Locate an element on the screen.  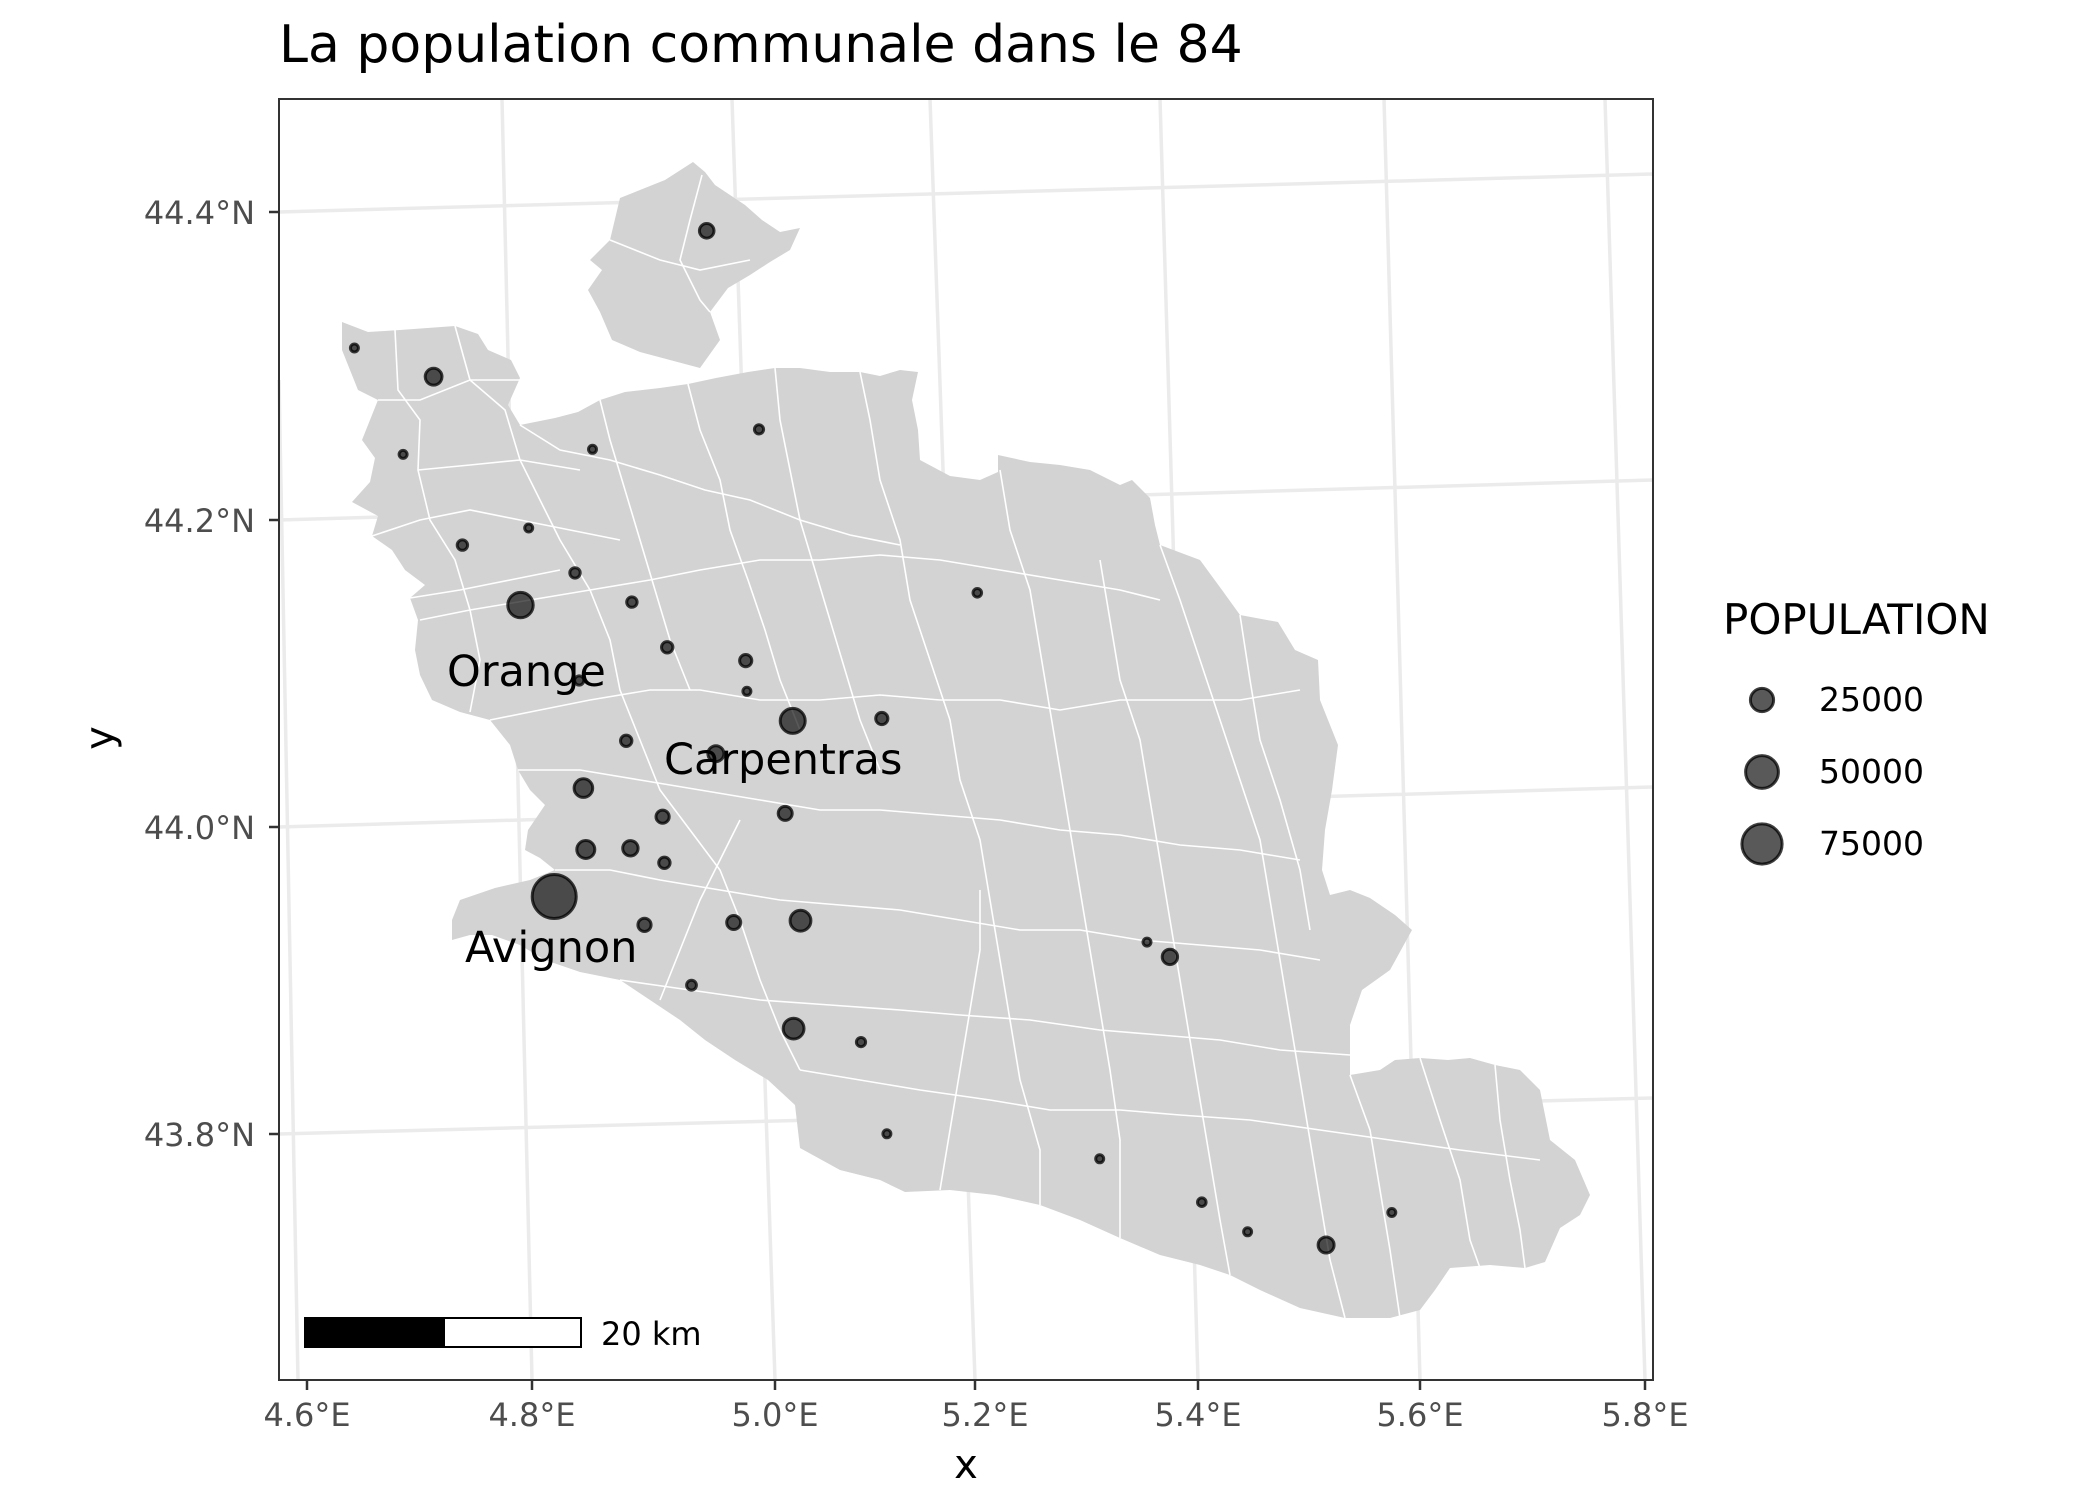
y-axis-title: y is located at coordinates (100, 738).